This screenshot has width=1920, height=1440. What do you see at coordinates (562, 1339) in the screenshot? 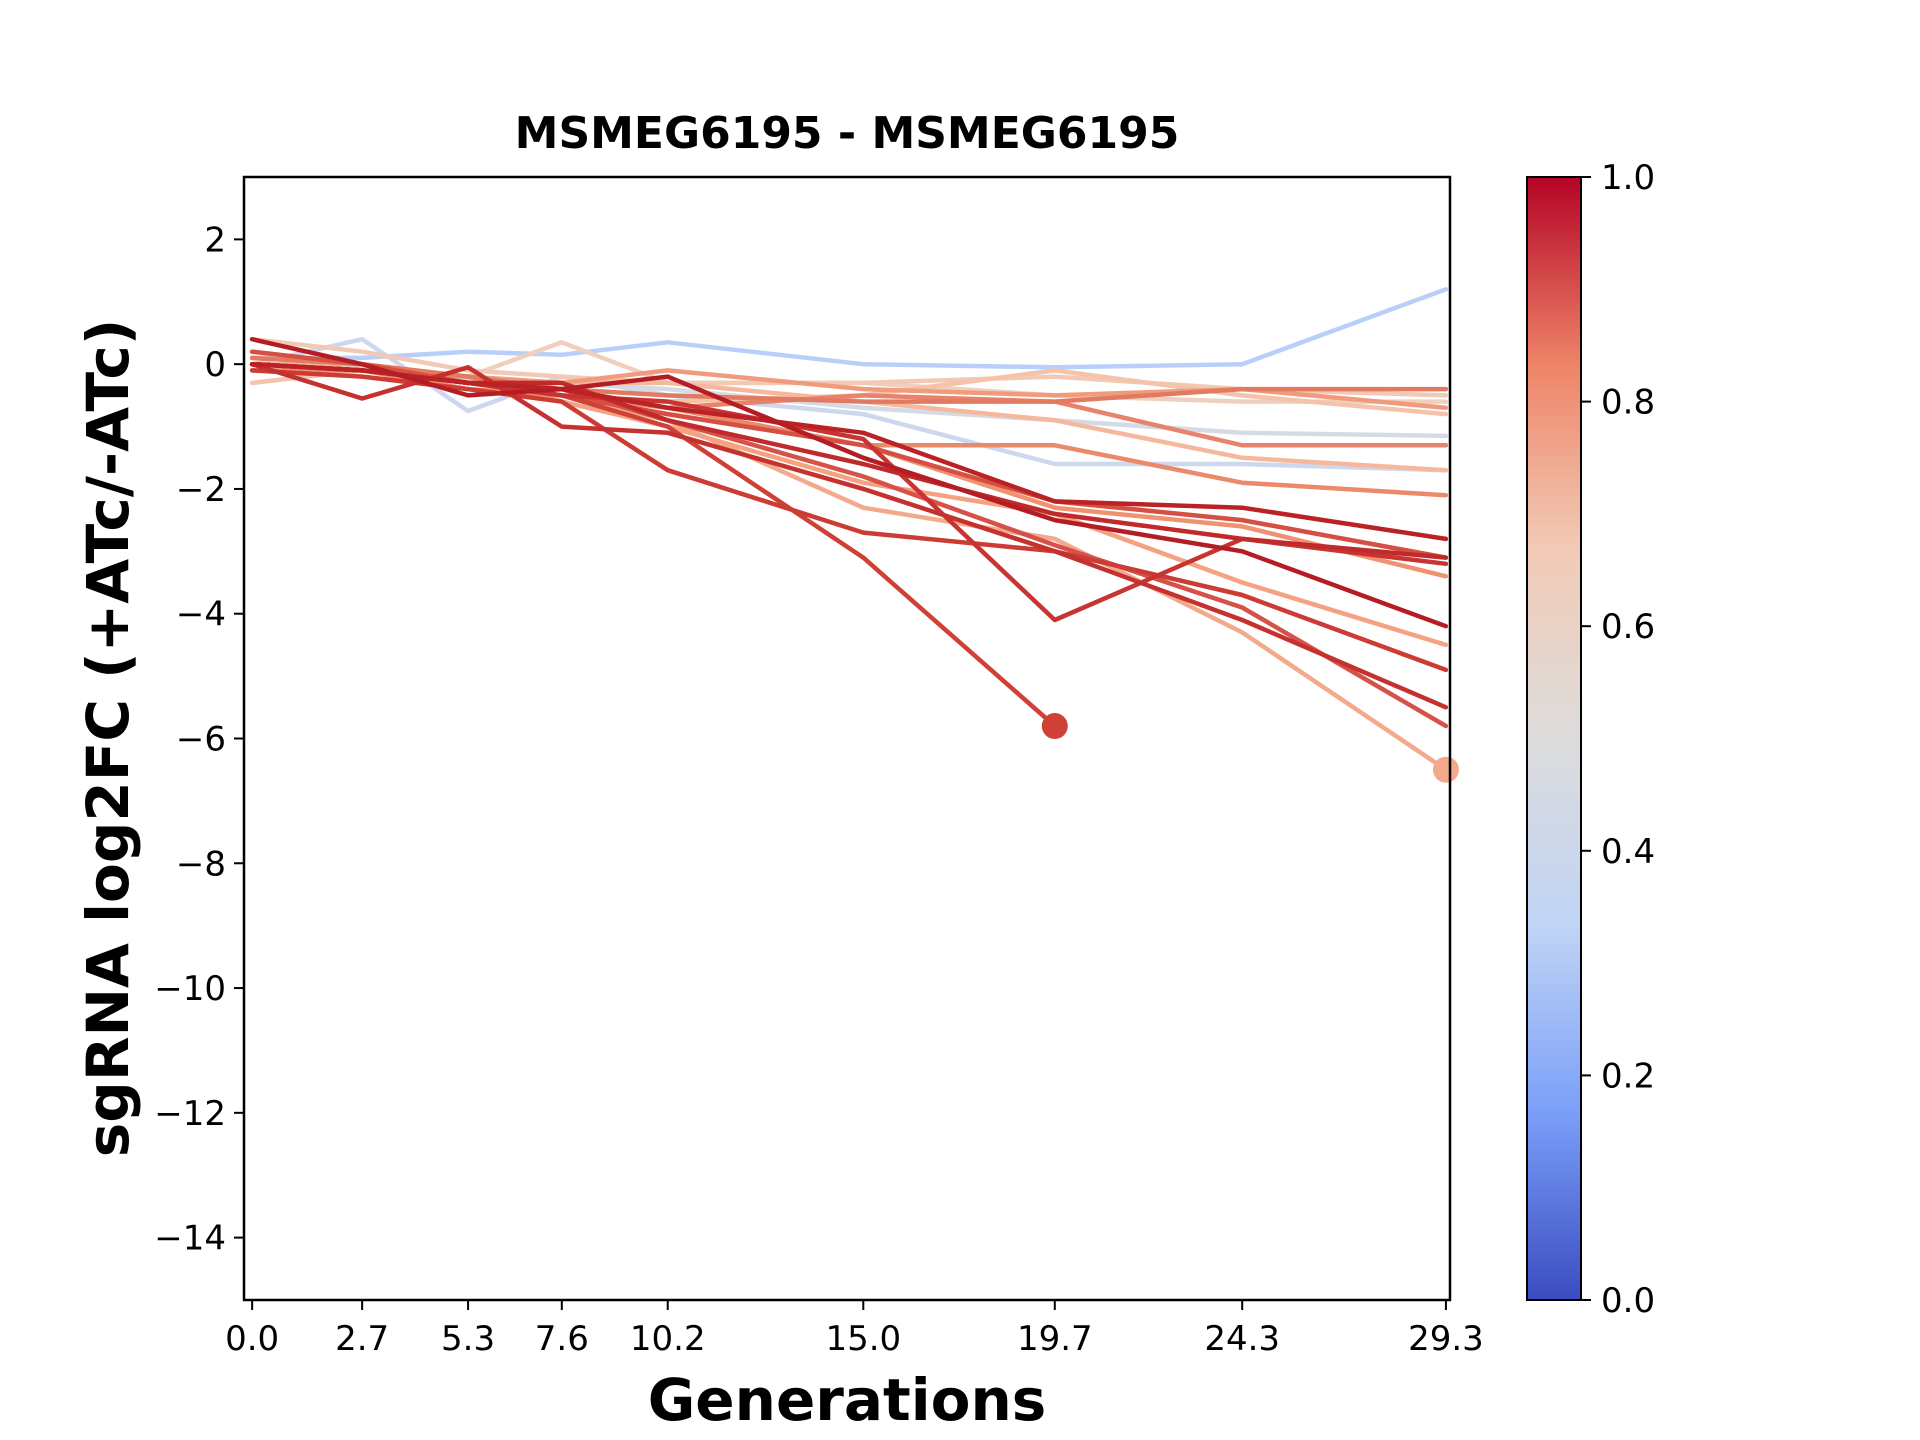
I see `x-tick-label-3: 7.6` at bounding box center [562, 1339].